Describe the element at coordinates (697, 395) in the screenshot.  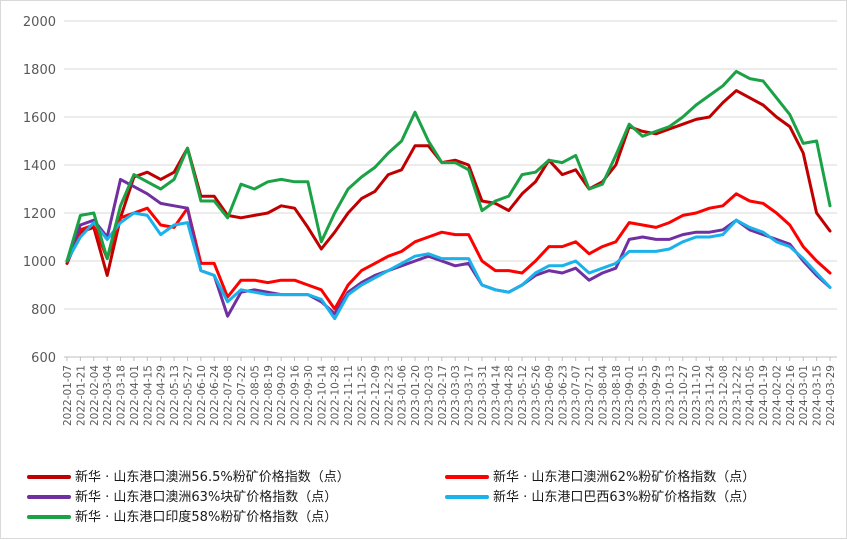
I see `x-tick-label: 2023-11-10` at that location.